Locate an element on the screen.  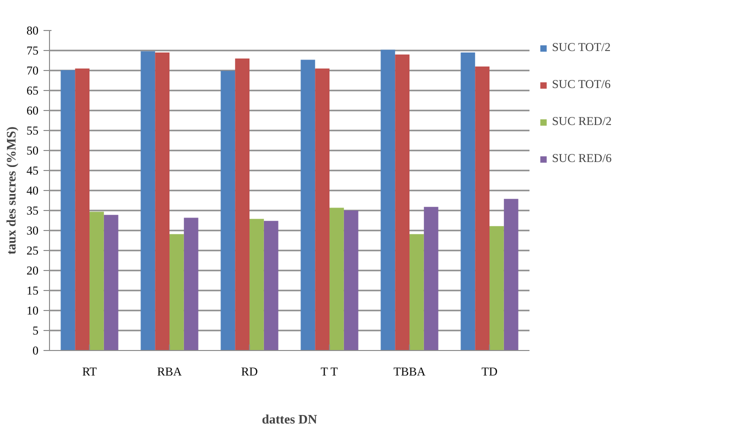
y-tick-label: 70 is located at coordinates (32, 71).